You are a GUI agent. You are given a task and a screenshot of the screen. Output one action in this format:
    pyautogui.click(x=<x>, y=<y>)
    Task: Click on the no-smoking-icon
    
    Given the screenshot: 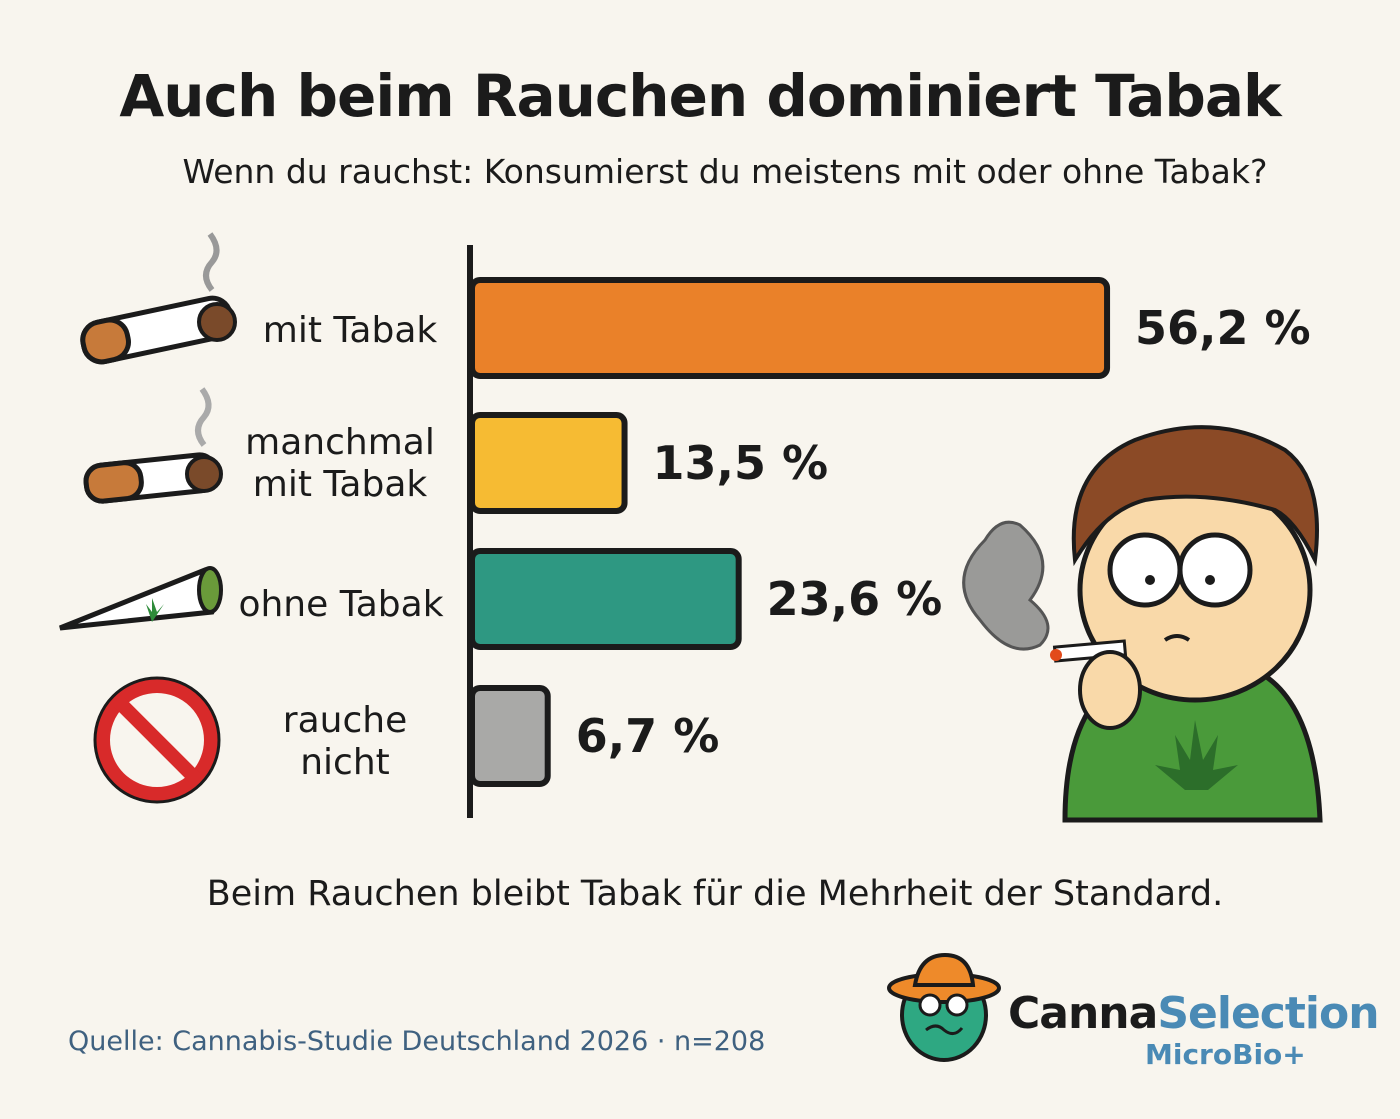 What is the action you would take?
    pyautogui.click(x=157, y=740)
    